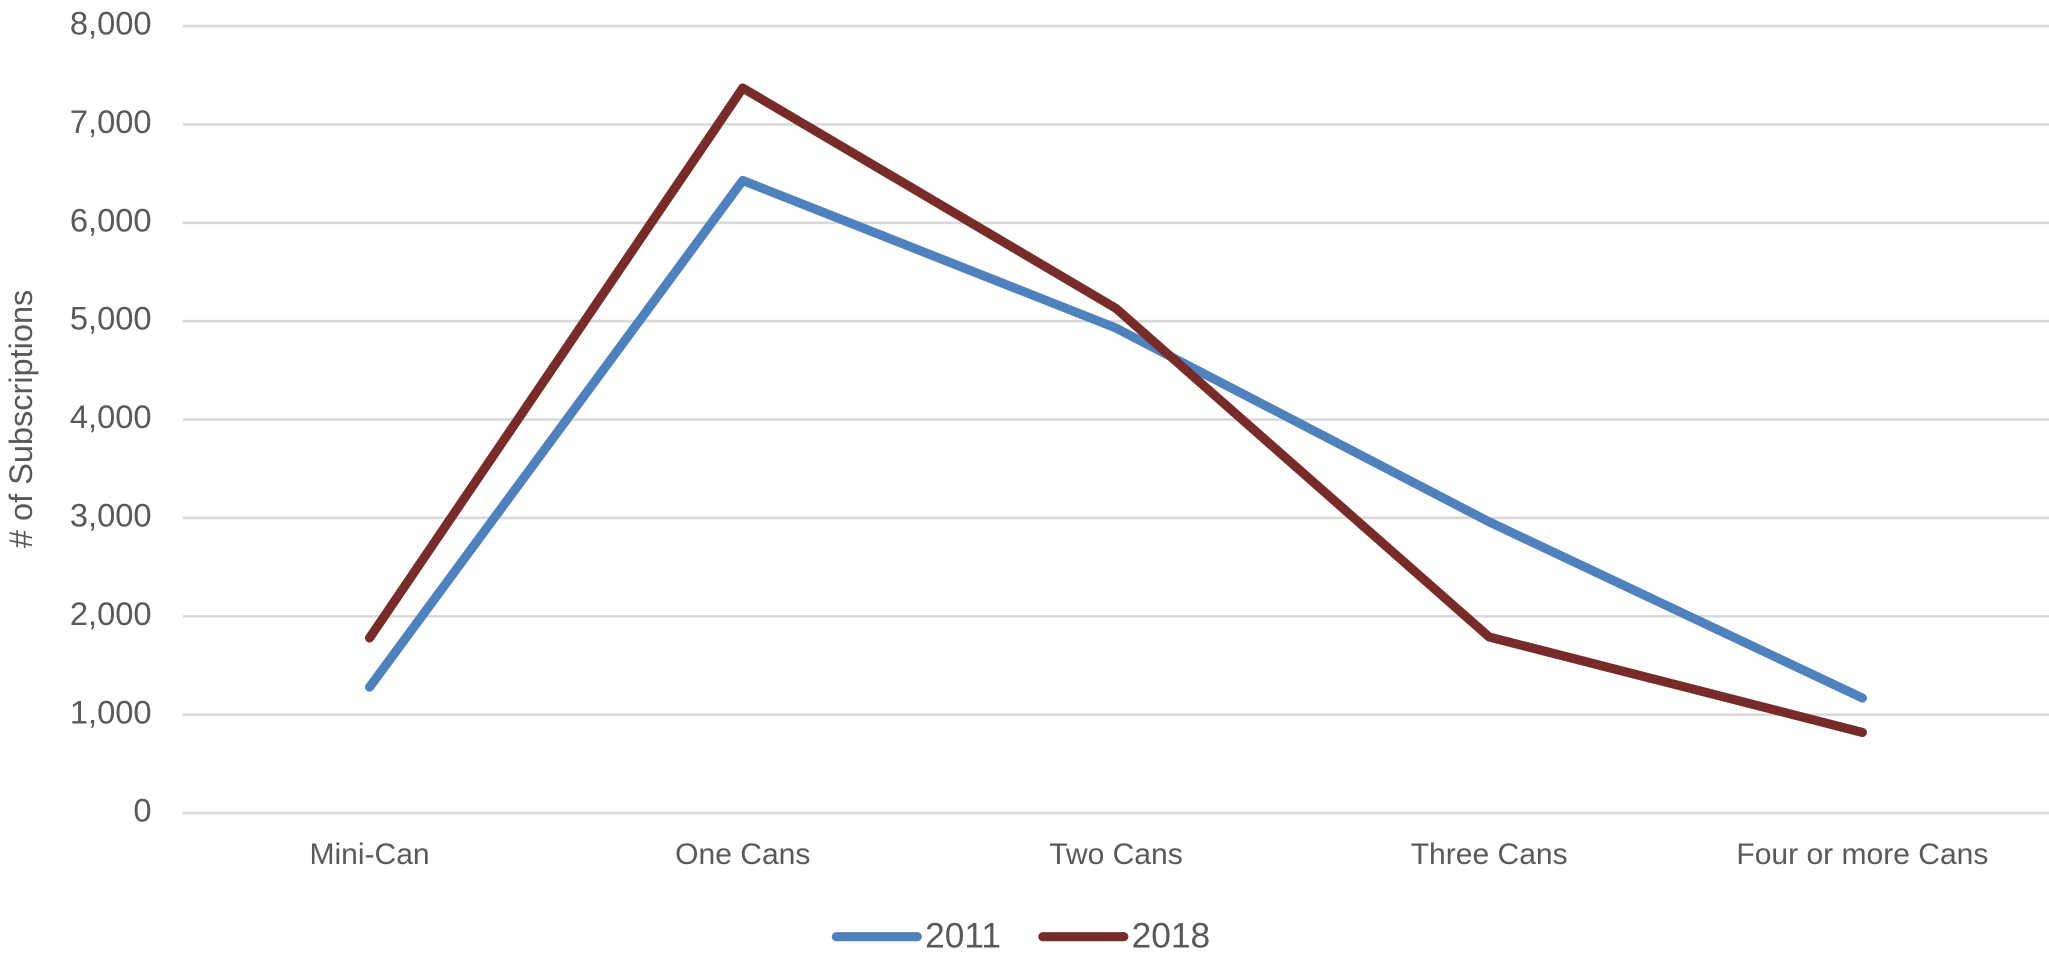 This screenshot has height=969, width=2049. What do you see at coordinates (1116, 854) in the screenshot?
I see `x-tick-label: Two Cans` at bounding box center [1116, 854].